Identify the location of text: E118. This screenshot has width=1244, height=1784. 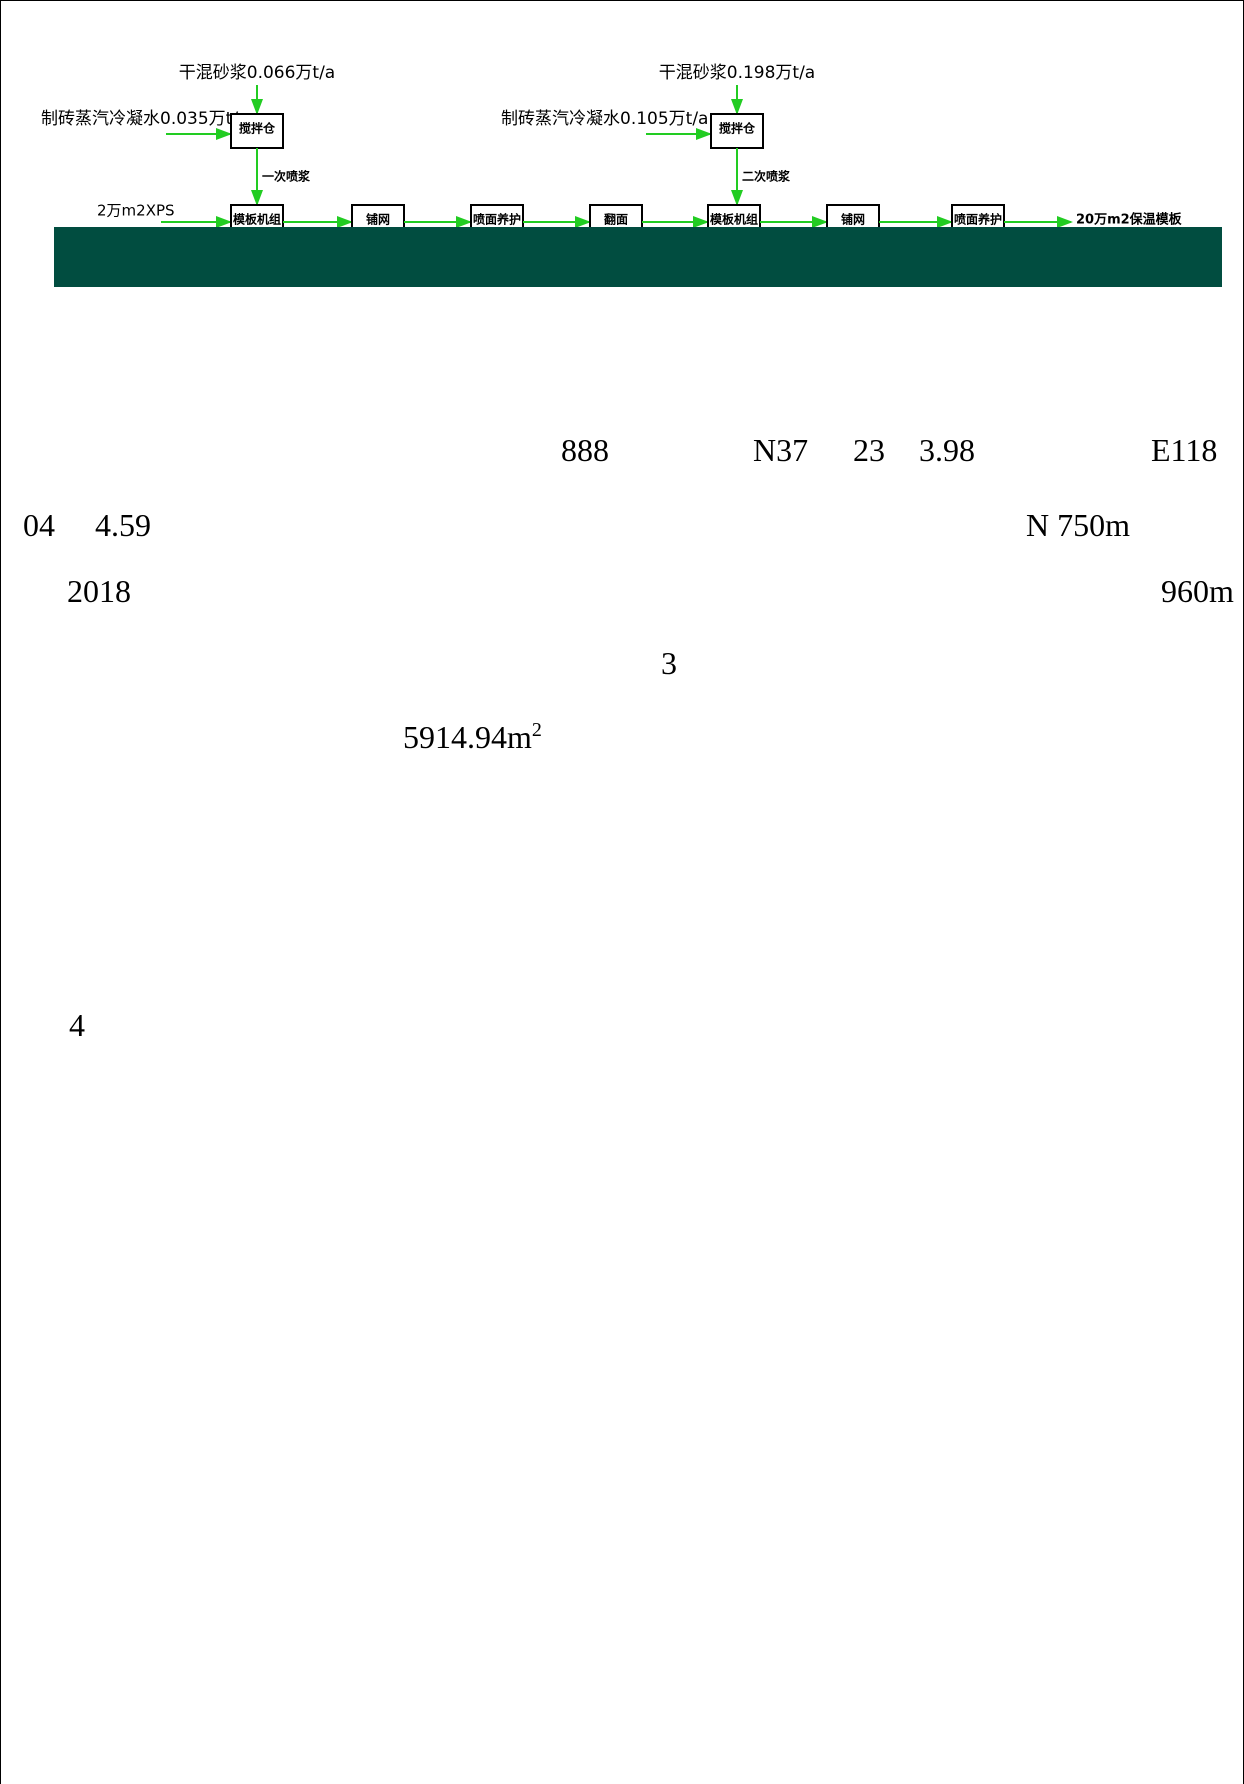
(1184, 450).